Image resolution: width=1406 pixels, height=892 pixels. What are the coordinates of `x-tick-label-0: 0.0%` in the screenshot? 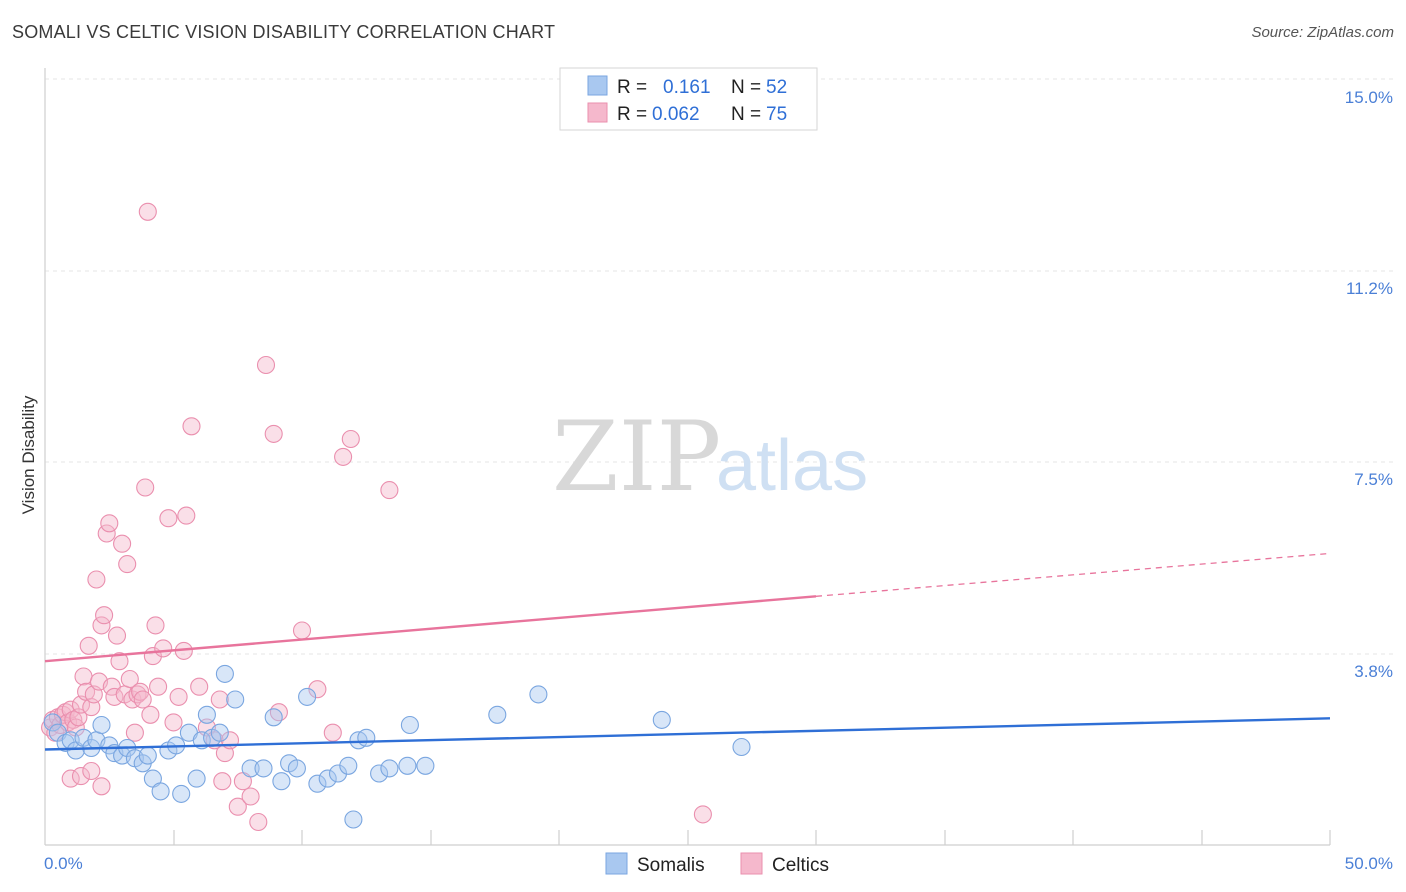 It's located at (63, 863).